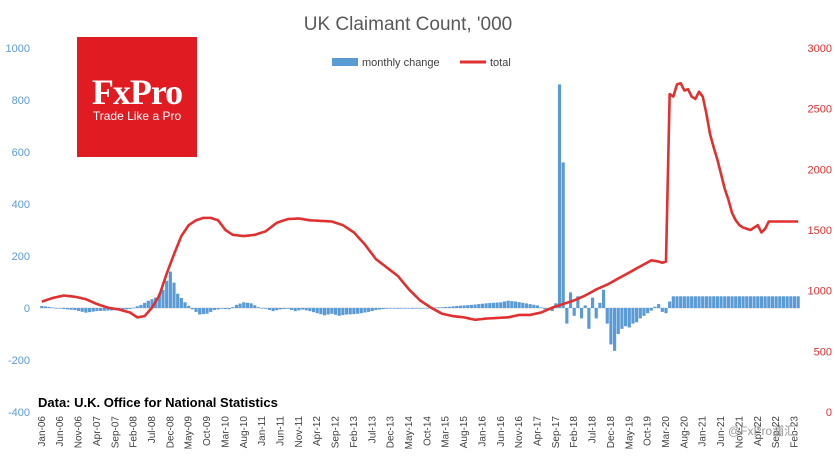 The image size is (835, 470). Describe the element at coordinates (134, 432) in the screenshot. I see `x-tick: Feb-08` at that location.